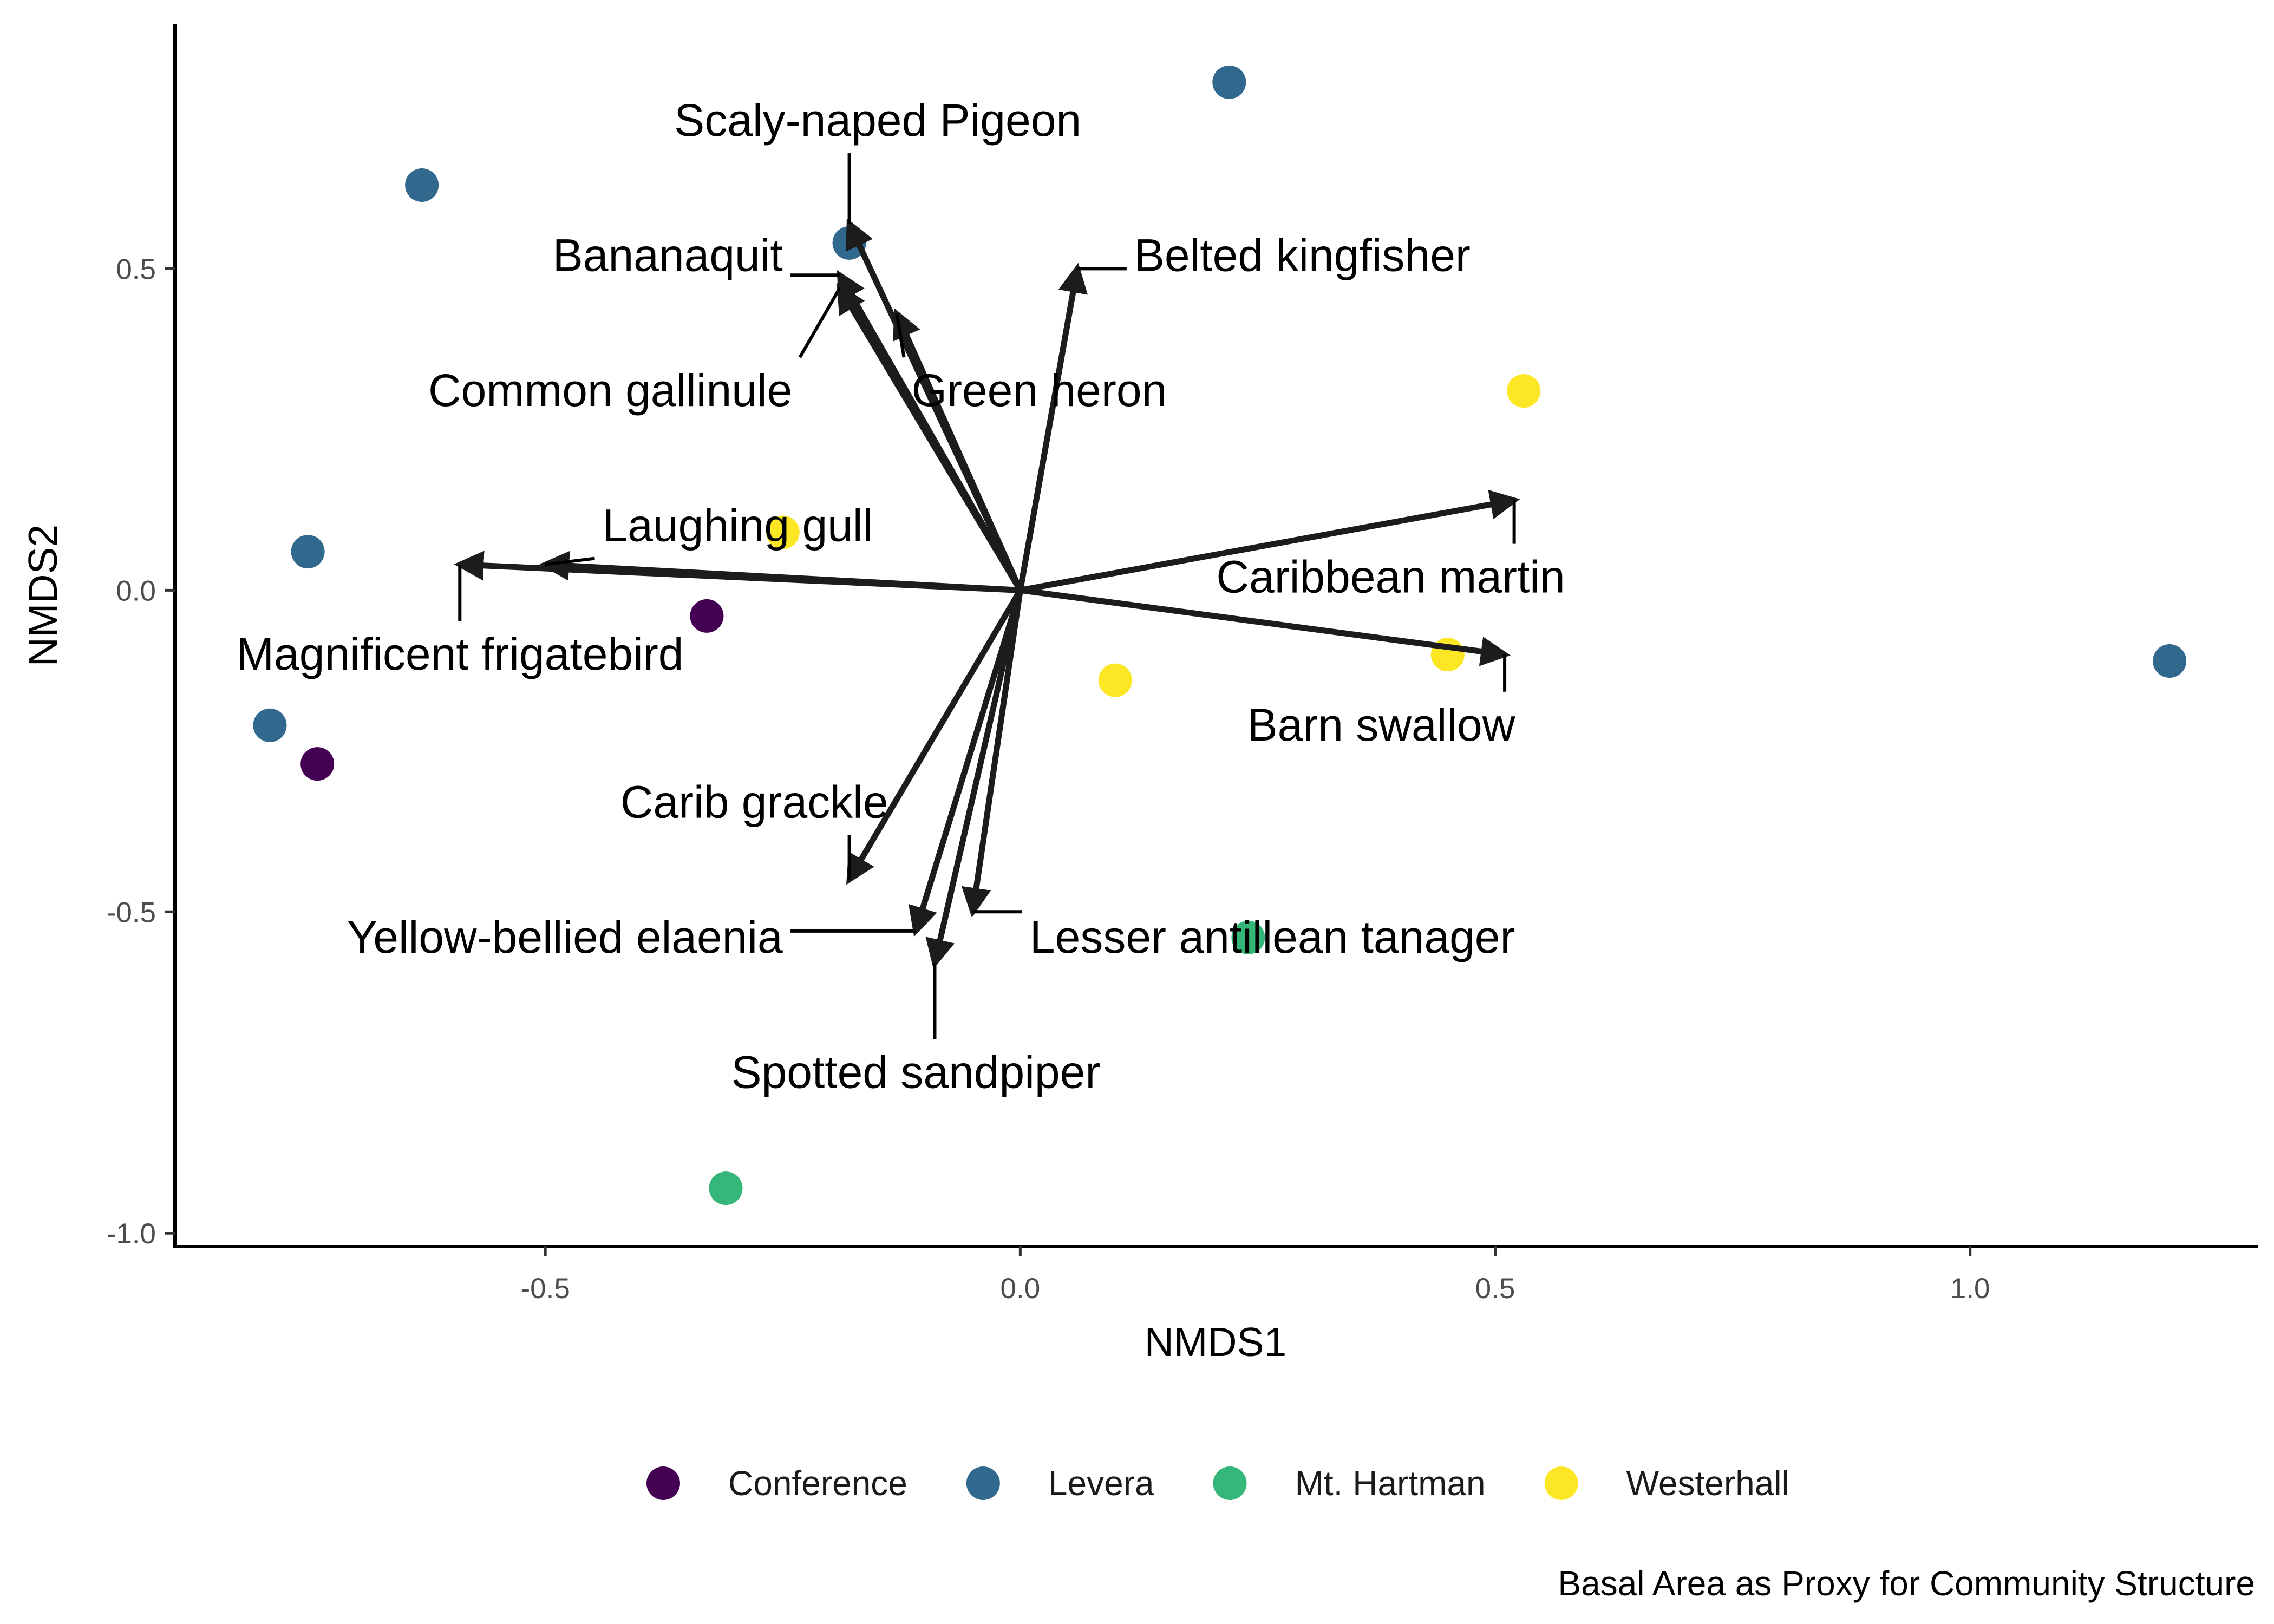 The image size is (2274, 1624). I want to click on vector-label: Caribbean martin, so click(1391, 577).